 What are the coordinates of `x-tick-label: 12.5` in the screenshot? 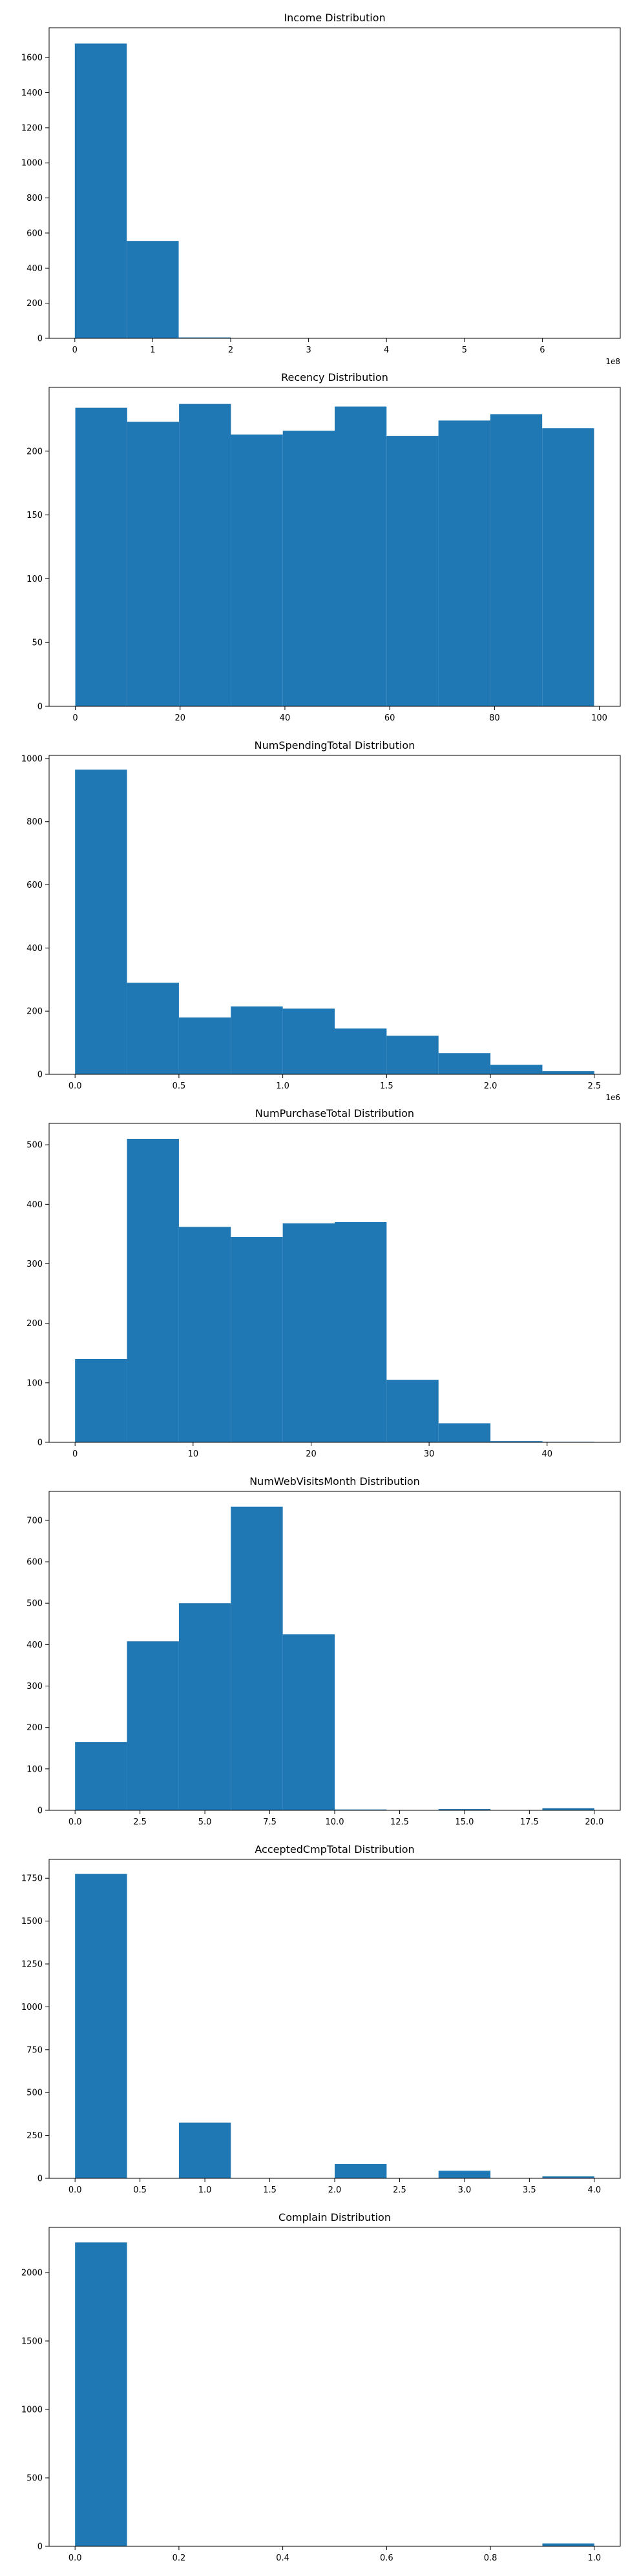 It's located at (399, 1822).